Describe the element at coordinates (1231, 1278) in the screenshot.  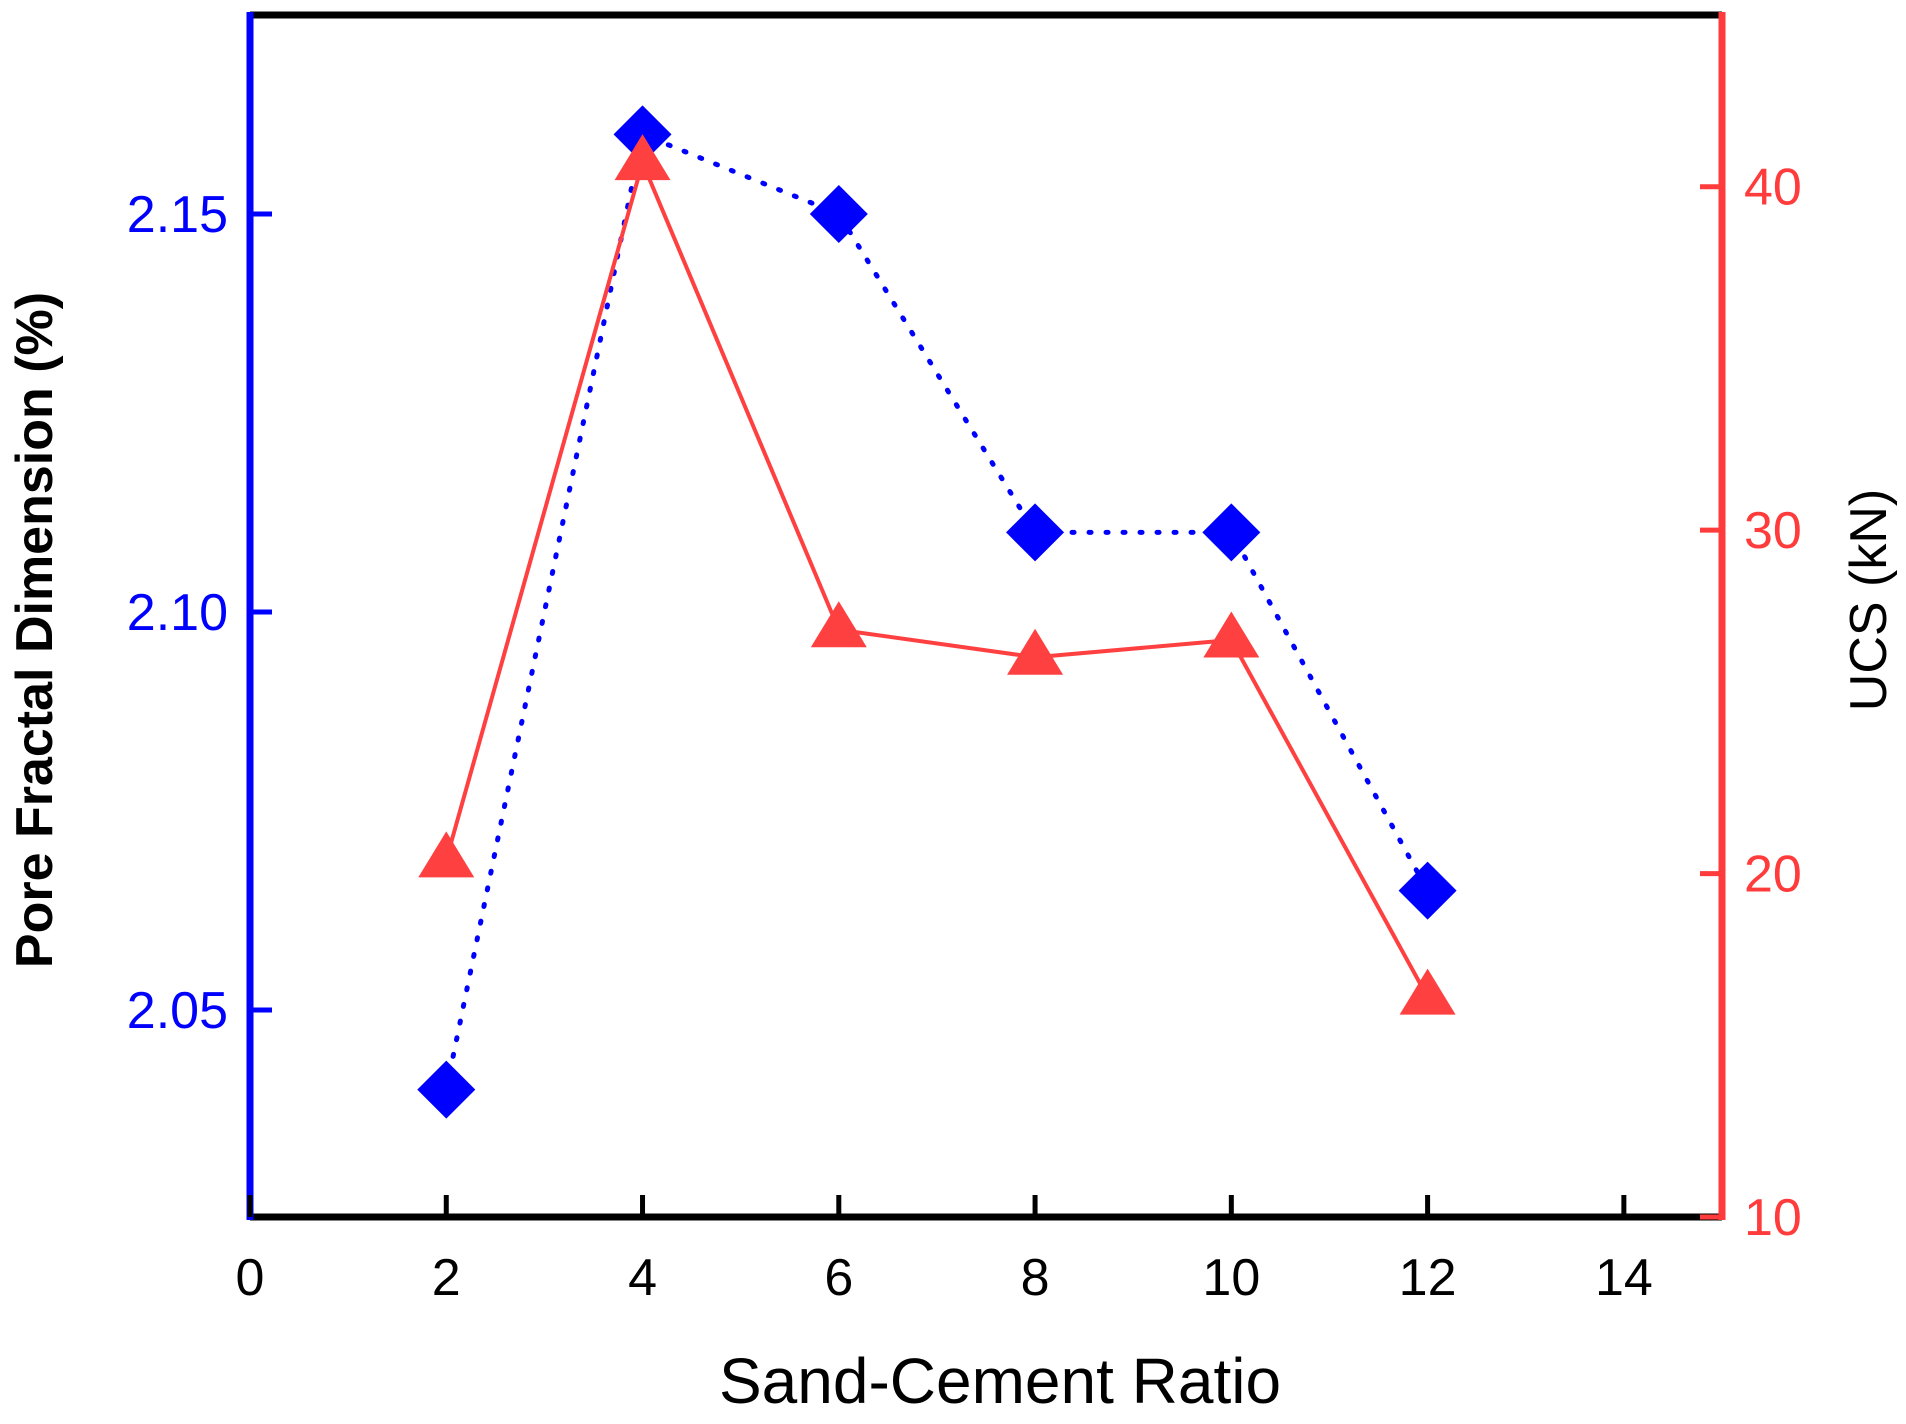
I see `x-tick-label: 10` at that location.